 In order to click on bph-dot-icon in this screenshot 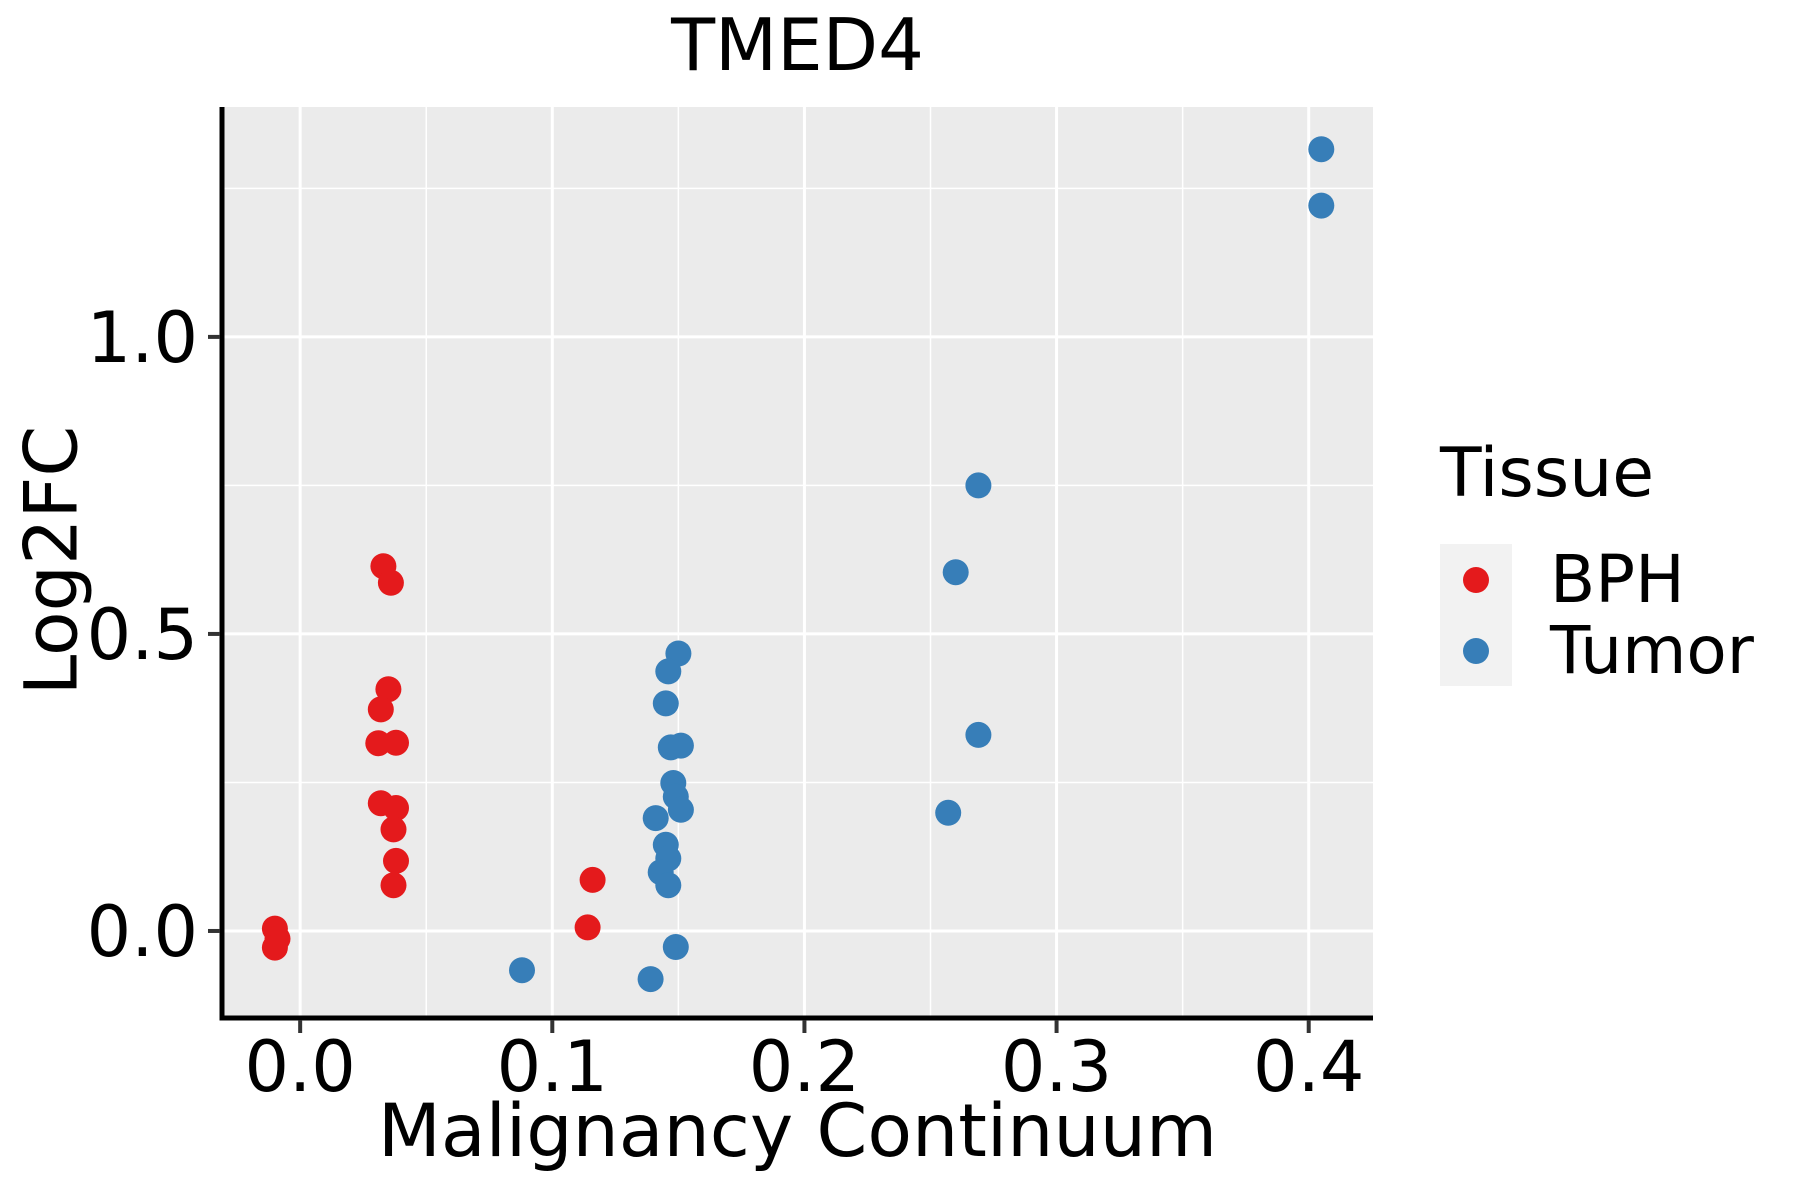, I will do `click(1476, 579)`.